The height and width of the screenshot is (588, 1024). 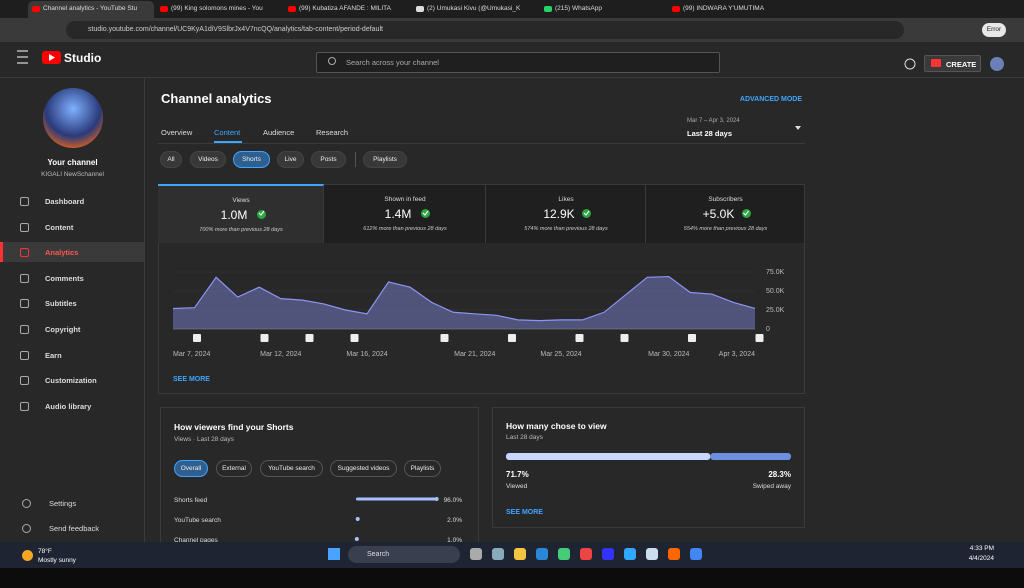 What do you see at coordinates (328, 159) in the screenshot?
I see `filter-chip: Posts` at bounding box center [328, 159].